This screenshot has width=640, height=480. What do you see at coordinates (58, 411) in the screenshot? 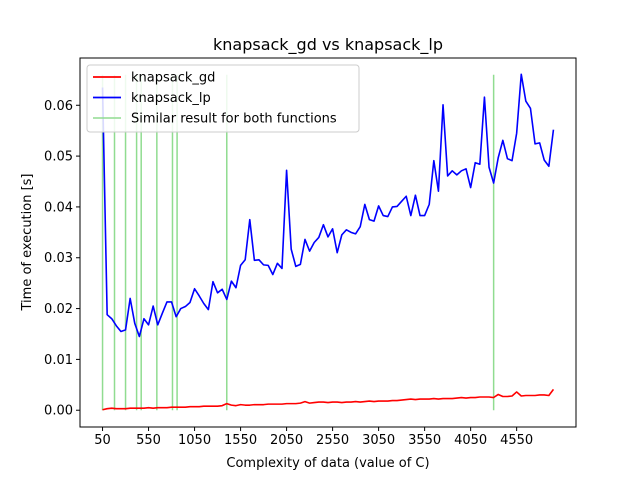
I see `y-tick-label-0: 0.00` at bounding box center [58, 411].